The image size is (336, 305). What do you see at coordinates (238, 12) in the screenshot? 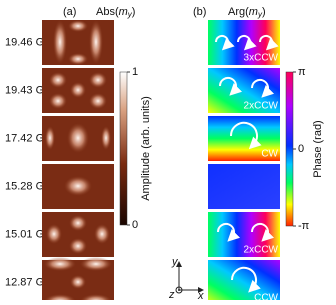
I see `title-prefix: Arg(` at bounding box center [238, 12].